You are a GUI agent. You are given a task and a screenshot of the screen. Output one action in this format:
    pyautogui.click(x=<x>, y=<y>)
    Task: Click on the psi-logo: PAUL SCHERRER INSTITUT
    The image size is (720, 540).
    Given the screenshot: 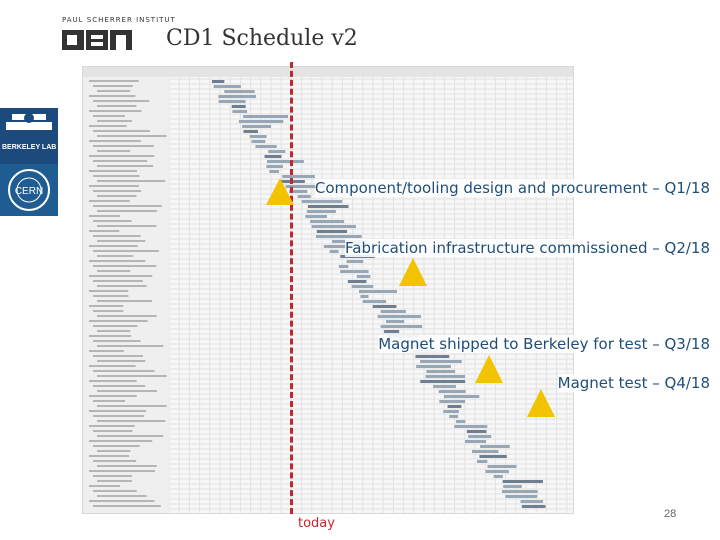 What is the action you would take?
    pyautogui.click(x=118, y=34)
    